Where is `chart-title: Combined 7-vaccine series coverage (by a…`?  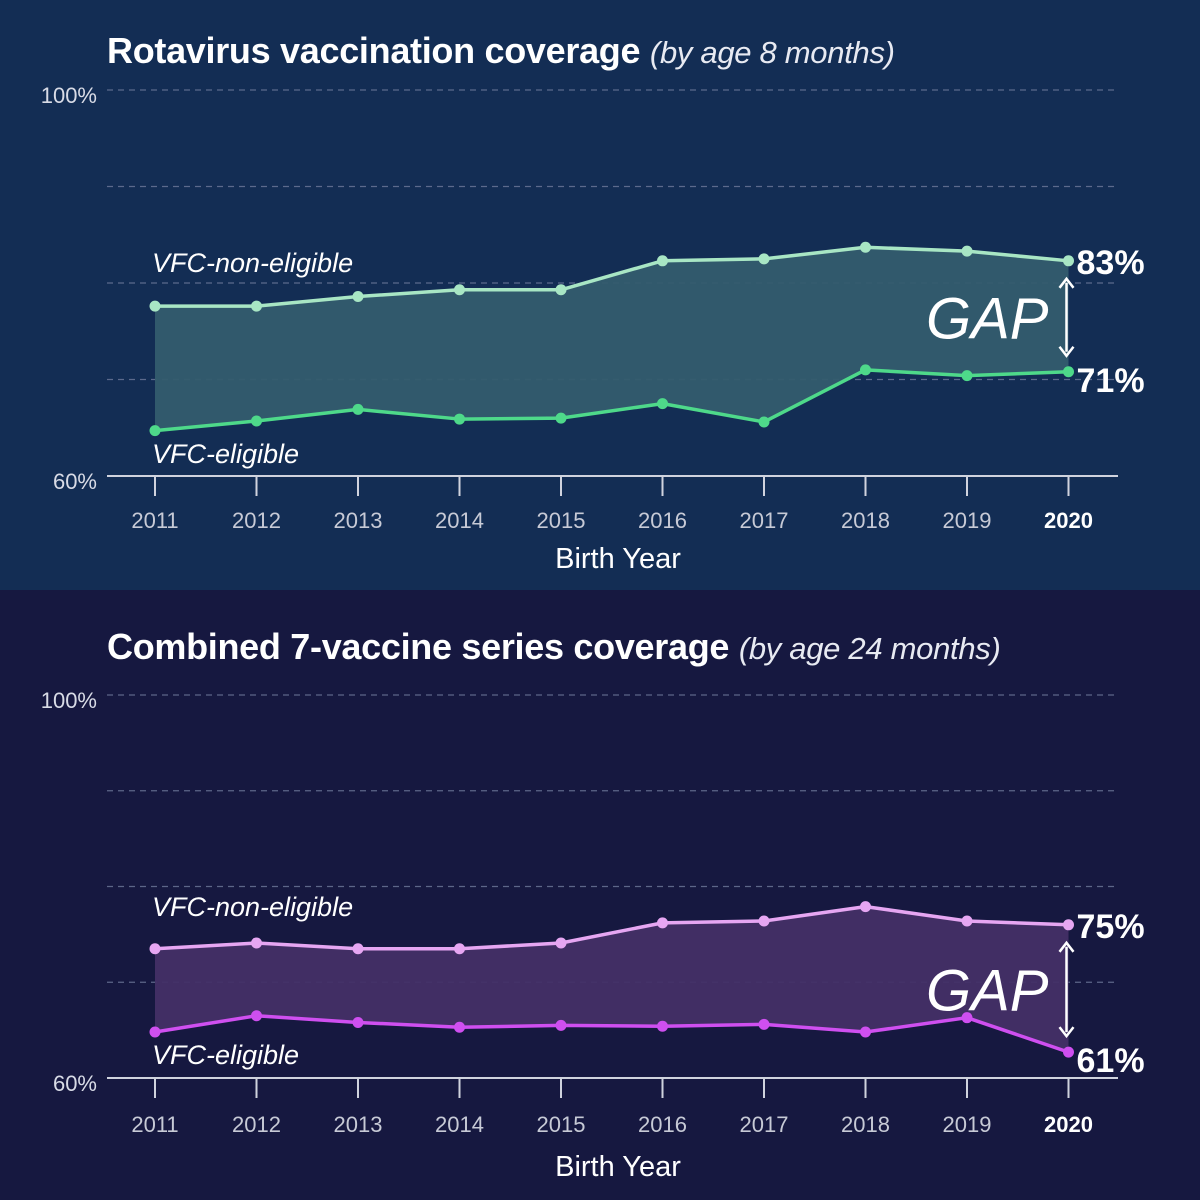
chart-title: Combined 7-vaccine series coverage (by a… is located at coordinates (554, 647).